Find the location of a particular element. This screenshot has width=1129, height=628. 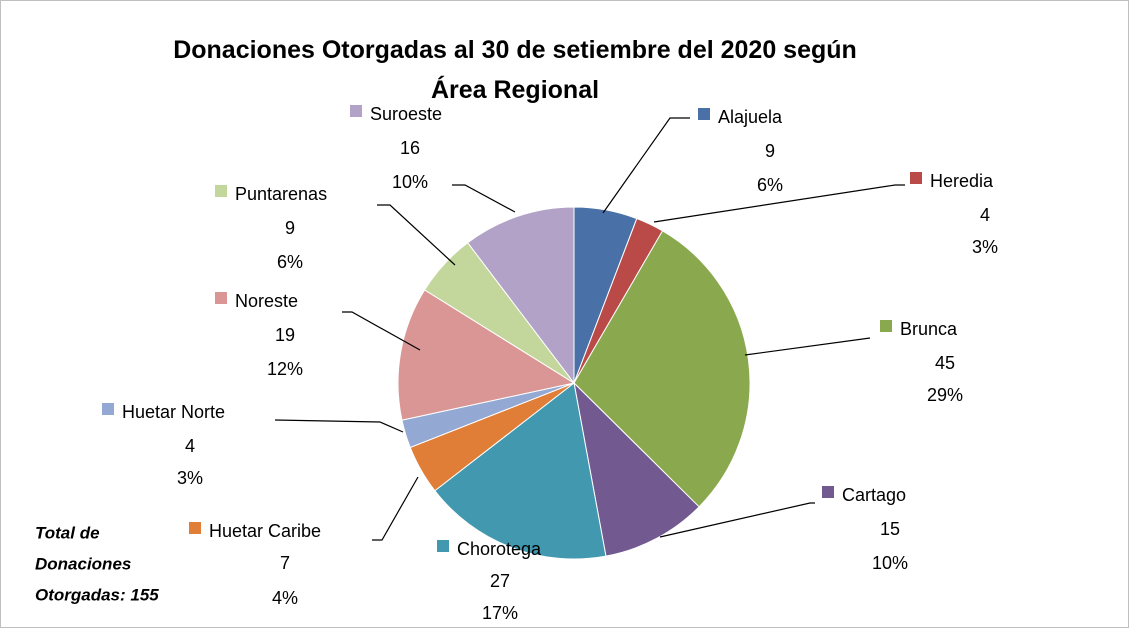

value-label: 19 is located at coordinates (285, 335).